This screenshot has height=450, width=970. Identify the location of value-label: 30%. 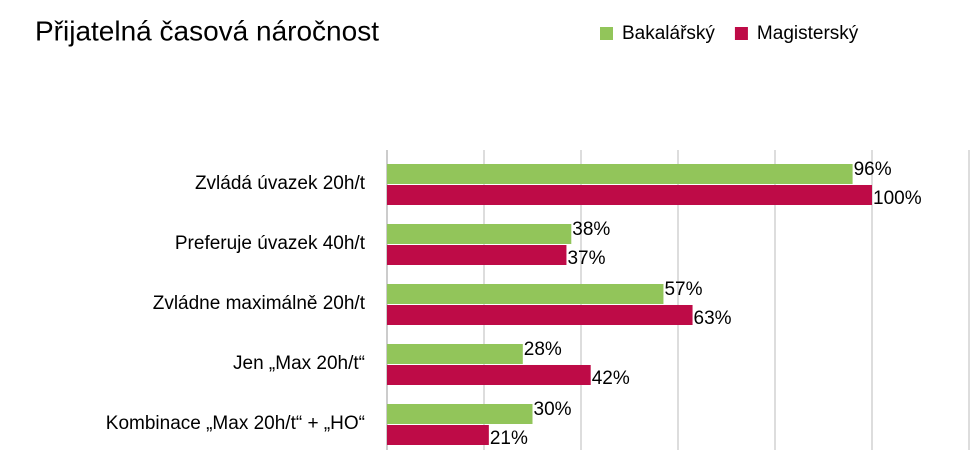
(553, 409).